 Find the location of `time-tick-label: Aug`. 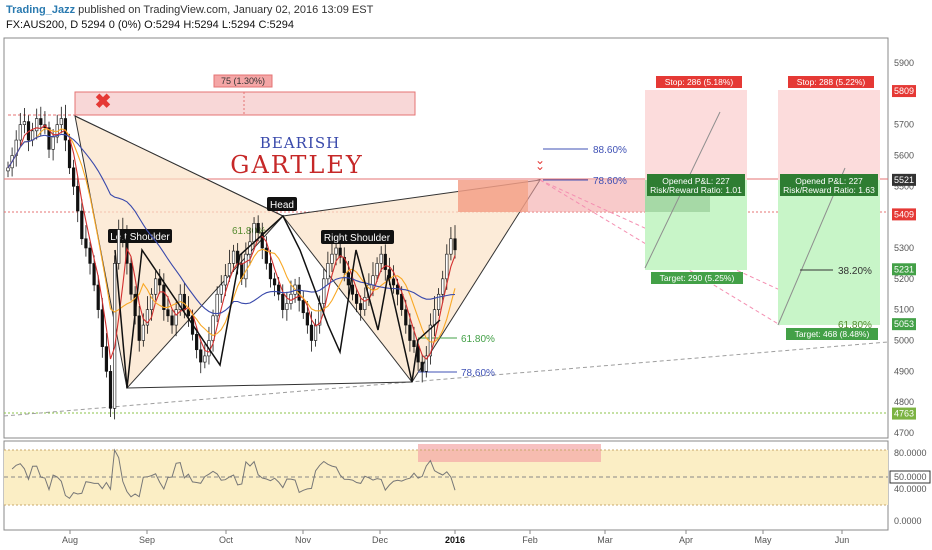

time-tick-label: Aug is located at coordinates (70, 540).